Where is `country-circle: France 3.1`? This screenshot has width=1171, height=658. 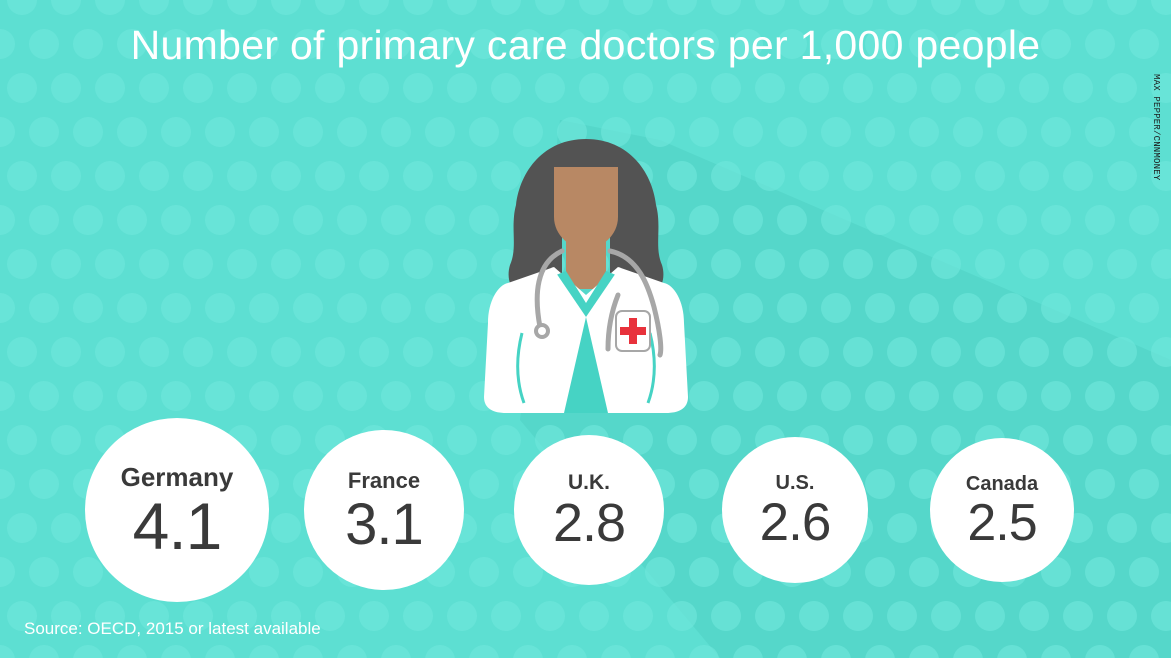
country-circle: France 3.1 is located at coordinates (384, 510).